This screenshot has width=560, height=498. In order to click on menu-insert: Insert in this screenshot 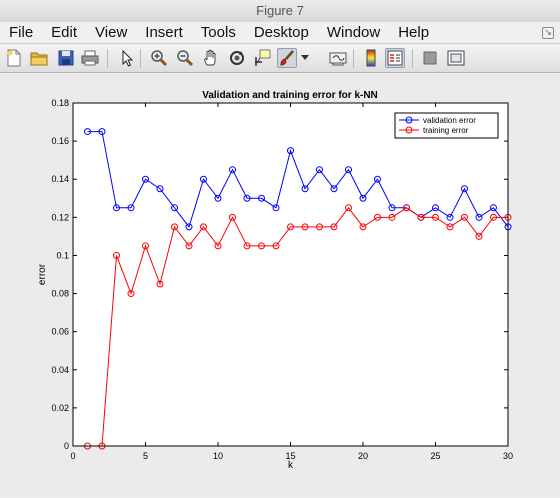, I will do `click(164, 32)`.